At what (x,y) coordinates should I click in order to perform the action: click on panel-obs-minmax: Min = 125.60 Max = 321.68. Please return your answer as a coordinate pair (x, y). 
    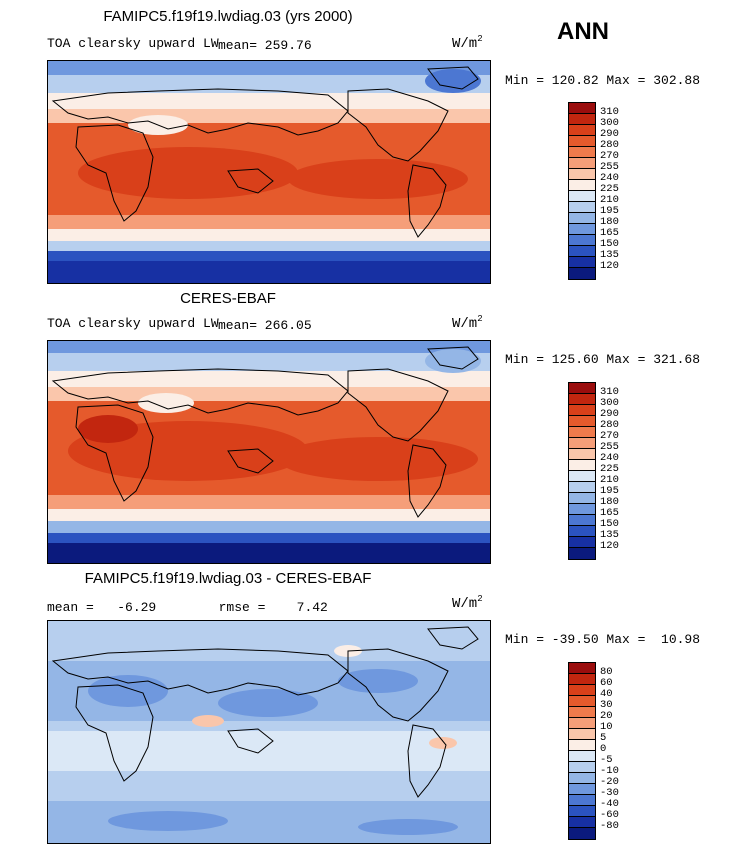
    Looking at the image, I should click on (603, 359).